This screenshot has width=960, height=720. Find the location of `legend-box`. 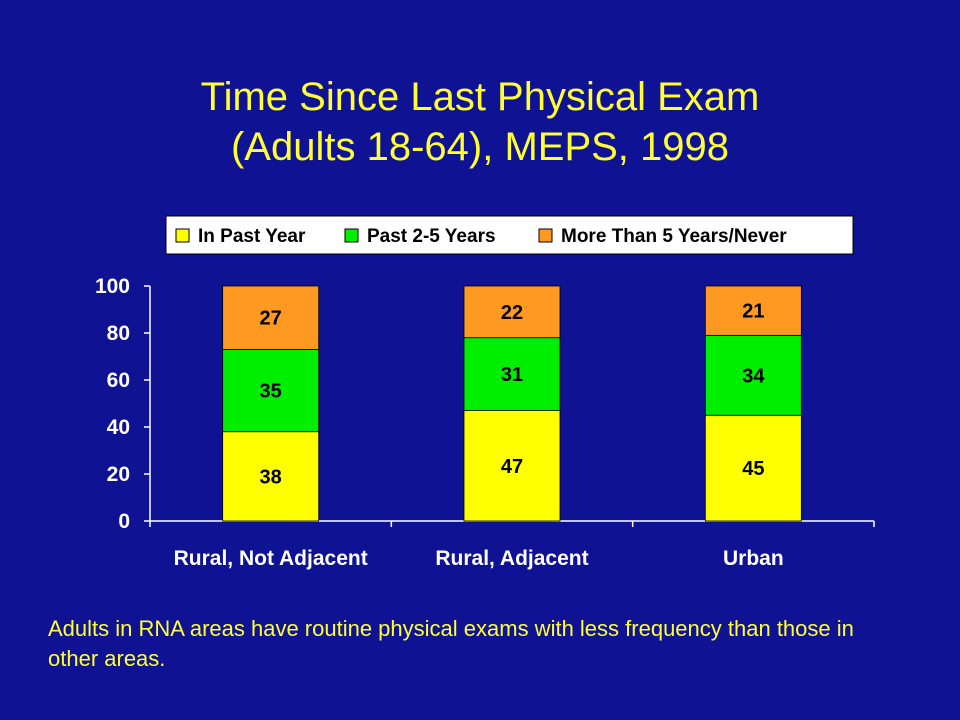

legend-box is located at coordinates (509, 235).